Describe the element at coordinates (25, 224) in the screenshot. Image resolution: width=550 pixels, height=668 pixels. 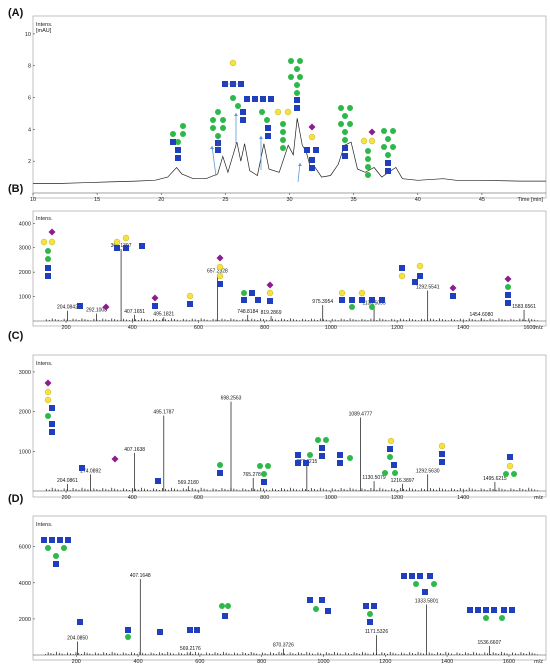
I see `y-tick-label: 4000` at that location.